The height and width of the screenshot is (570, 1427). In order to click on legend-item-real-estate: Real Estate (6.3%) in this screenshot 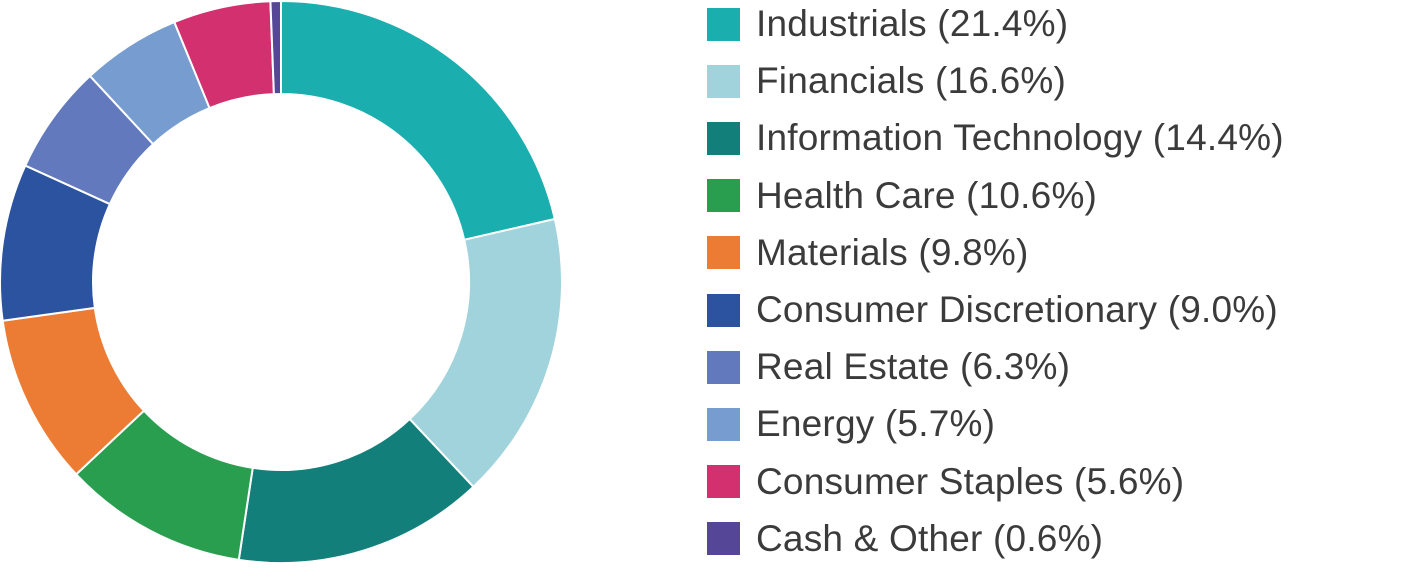, I will do `click(889, 367)`.